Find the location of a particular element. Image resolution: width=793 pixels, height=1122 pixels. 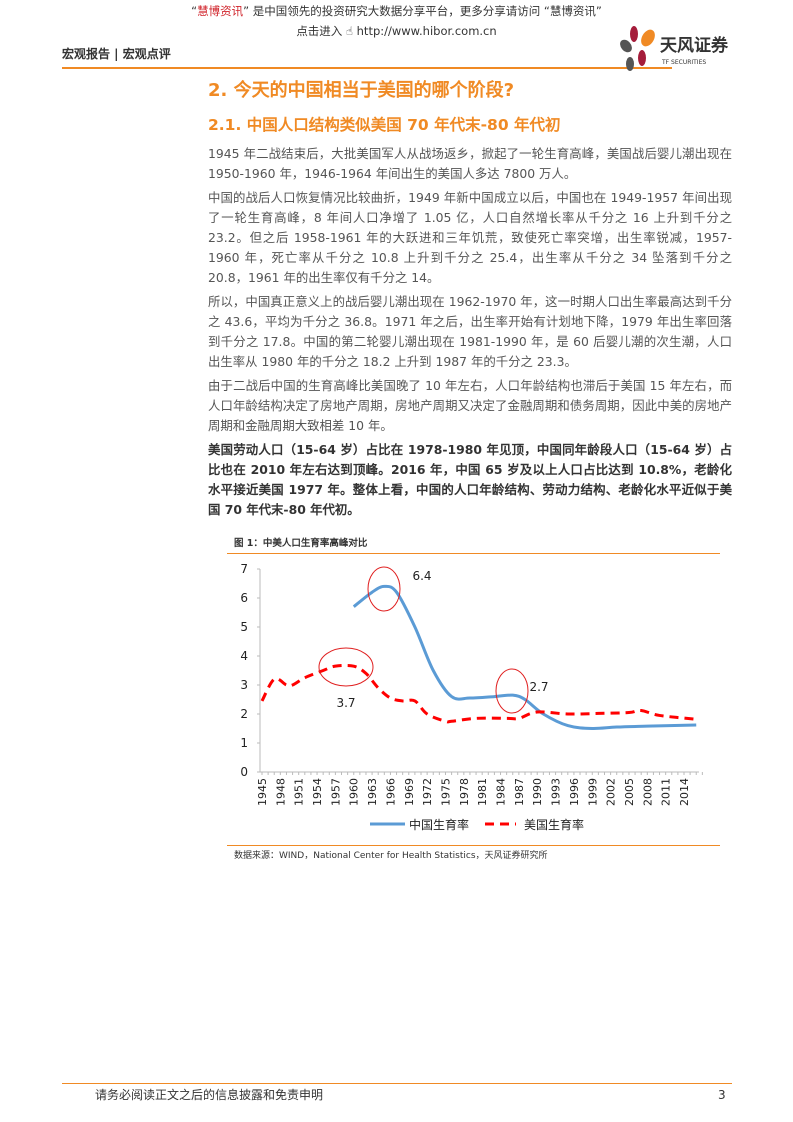

header-divider is located at coordinates (367, 68).